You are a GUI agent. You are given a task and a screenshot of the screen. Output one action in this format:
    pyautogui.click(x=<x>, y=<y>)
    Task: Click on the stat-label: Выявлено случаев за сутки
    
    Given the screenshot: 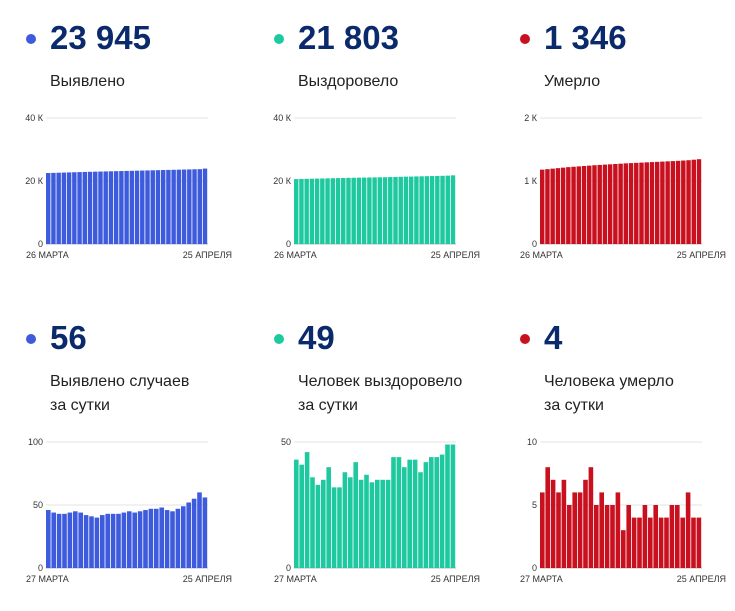 What is the action you would take?
    pyautogui.click(x=119, y=394)
    